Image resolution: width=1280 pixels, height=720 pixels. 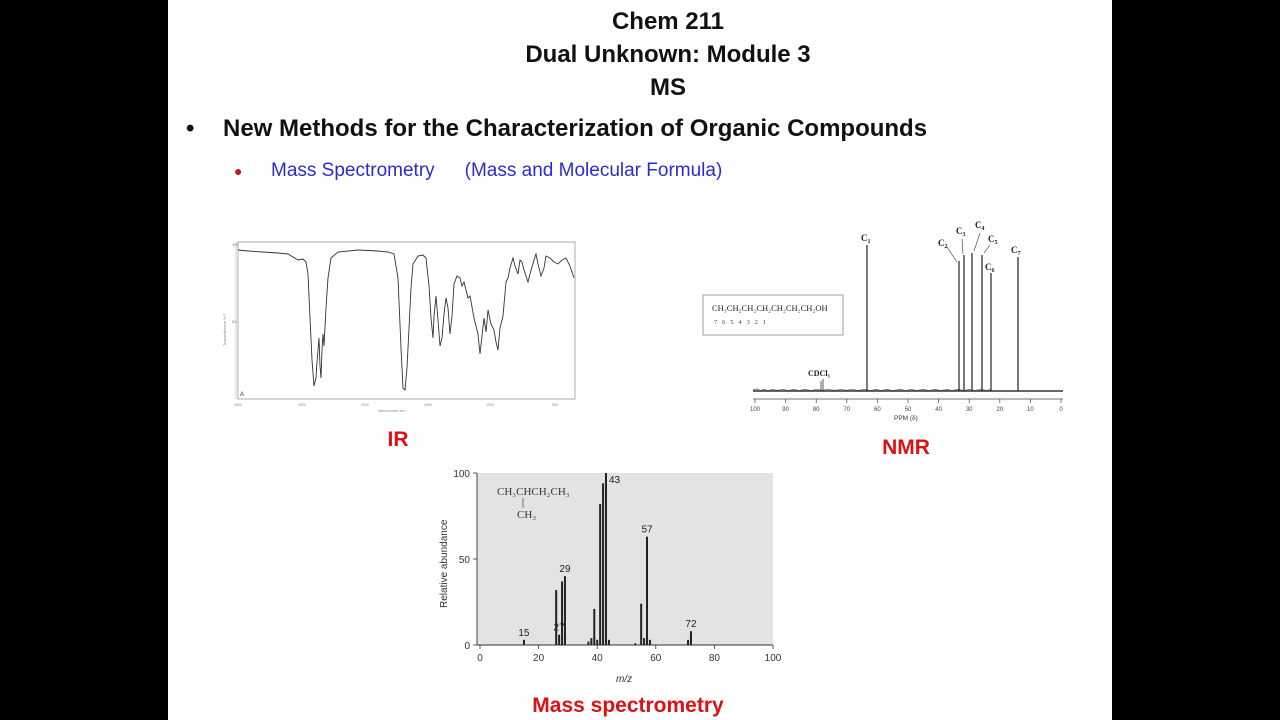 I want to click on nmr-tick-label: 100, so click(x=755, y=410).